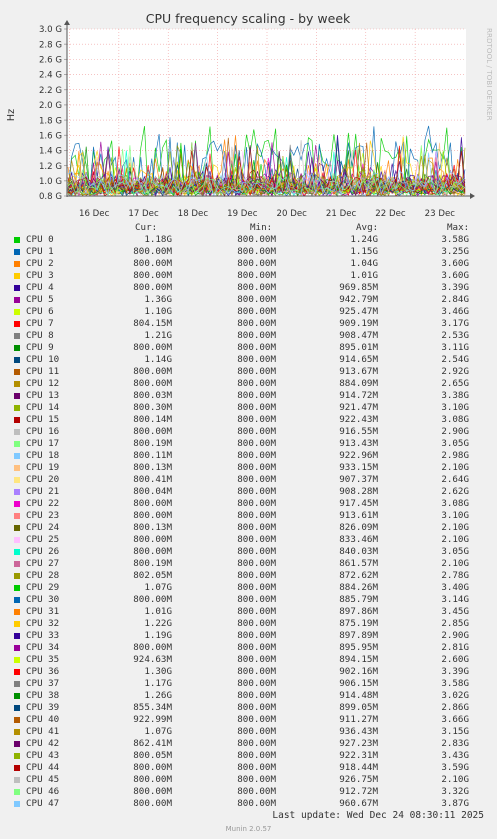 The image size is (497, 839). What do you see at coordinates (158, 611) in the screenshot?
I see `legend-value-cur: 1.01G` at bounding box center [158, 611].